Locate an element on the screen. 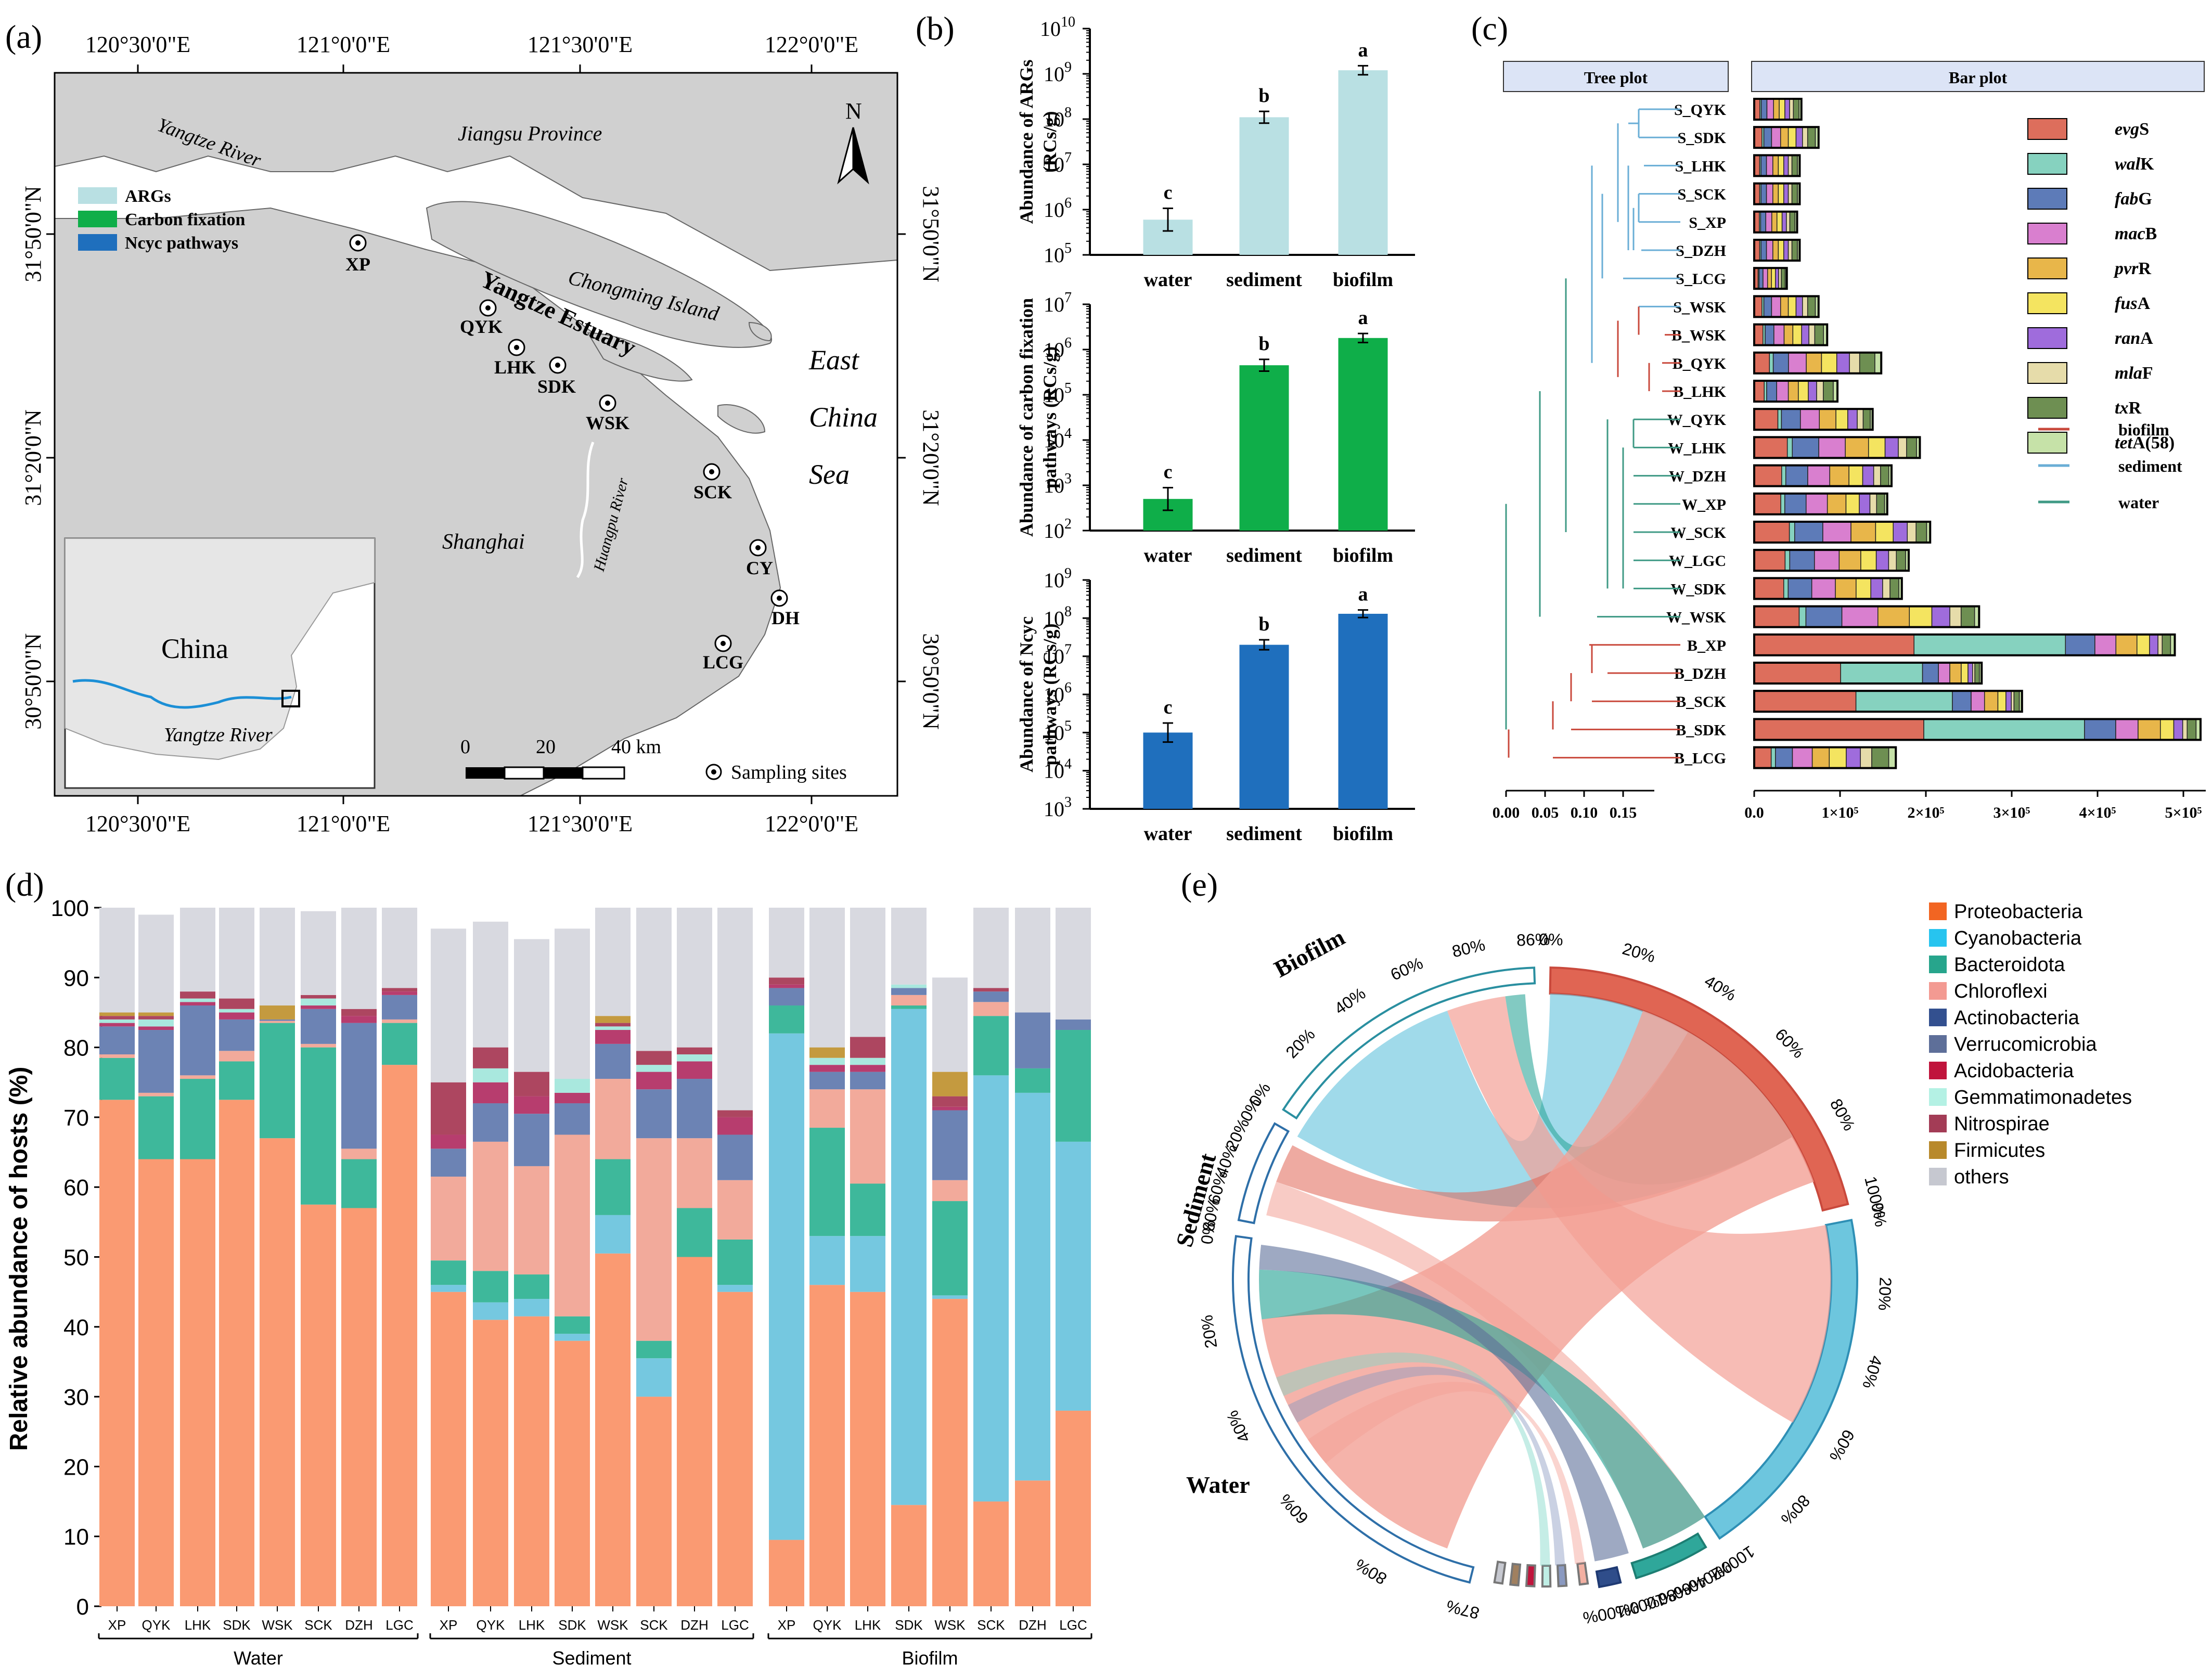 The width and height of the screenshot is (2212, 1677). tree-leaf-label: W_XP is located at coordinates (1704, 504).